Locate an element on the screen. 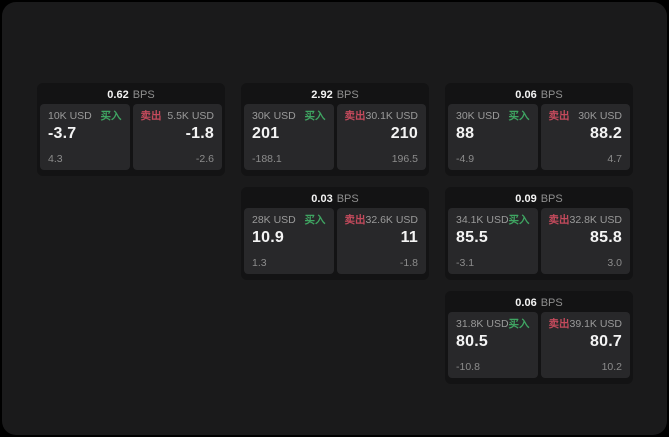 The width and height of the screenshot is (669, 437). buy-price-value: 85.5 is located at coordinates (472, 237).